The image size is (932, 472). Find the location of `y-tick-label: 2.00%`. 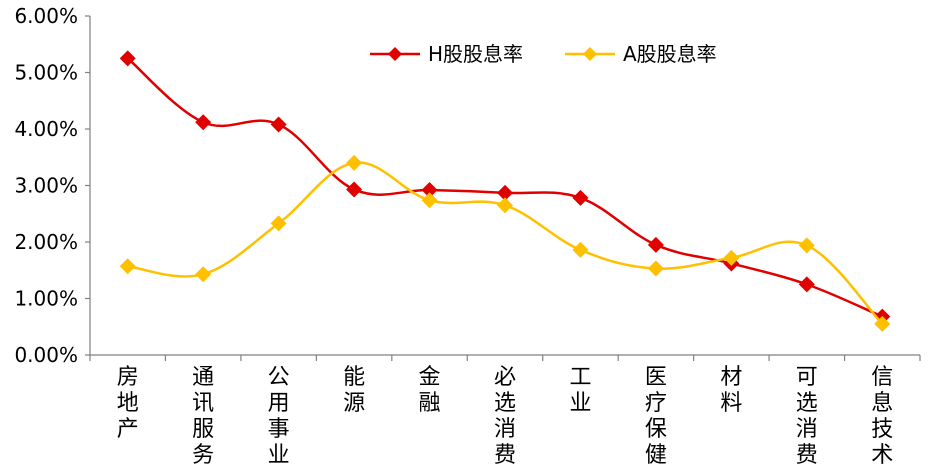

y-tick-label: 2.00% is located at coordinates (46, 242).